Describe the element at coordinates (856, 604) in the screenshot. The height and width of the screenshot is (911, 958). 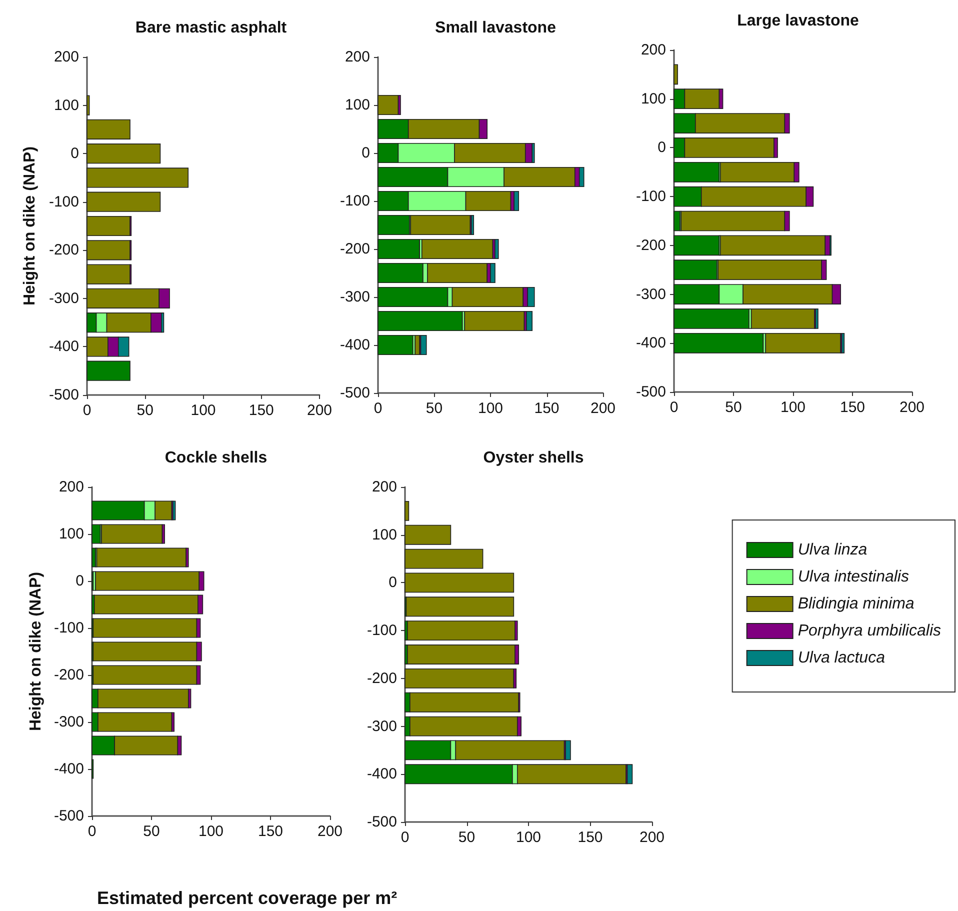
I see `legend-label: Blidingia minima` at that location.